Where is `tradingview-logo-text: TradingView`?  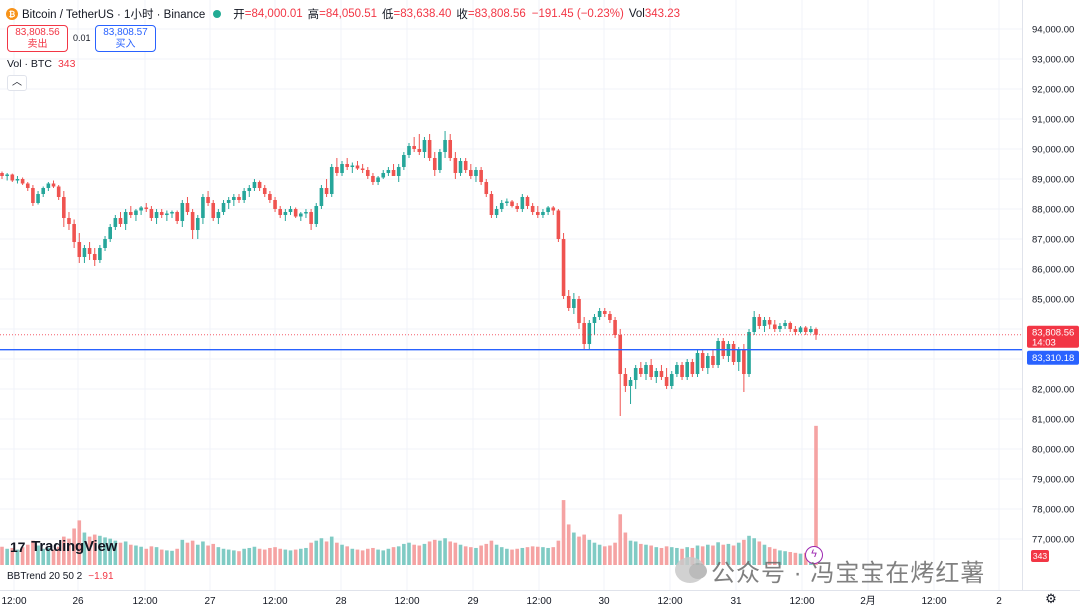
tradingview-logo-text: TradingView is located at coordinates (74, 546).